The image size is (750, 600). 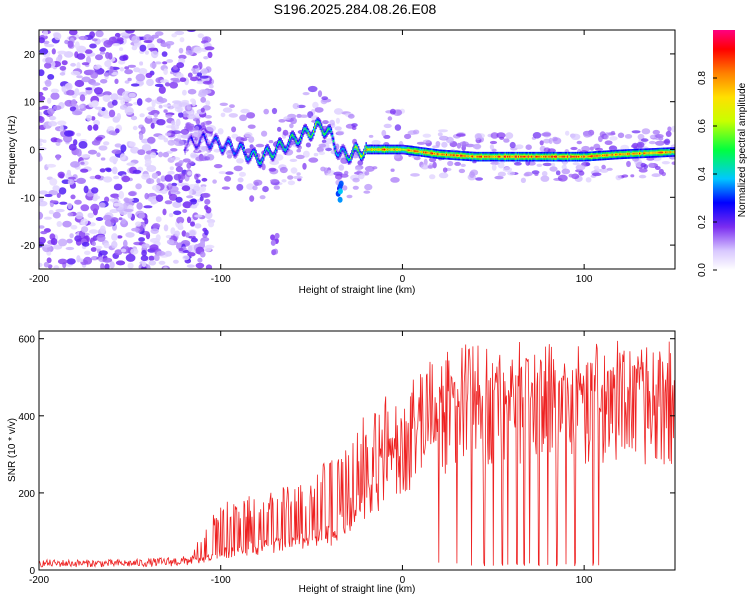 I want to click on y-tick-label: -20, so click(x=28, y=246).